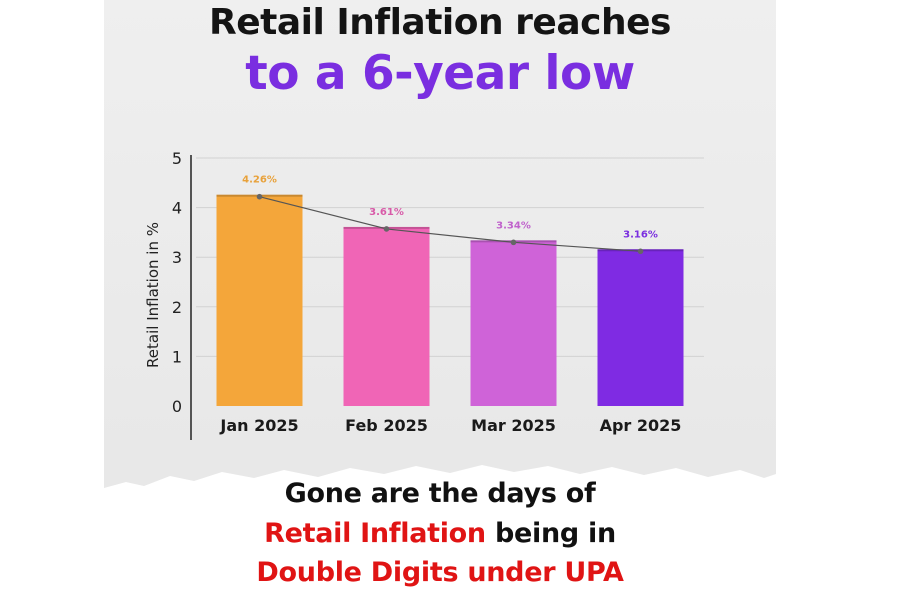 This screenshot has width=900, height=600. I want to click on y-tick-label: 4, so click(177, 208).